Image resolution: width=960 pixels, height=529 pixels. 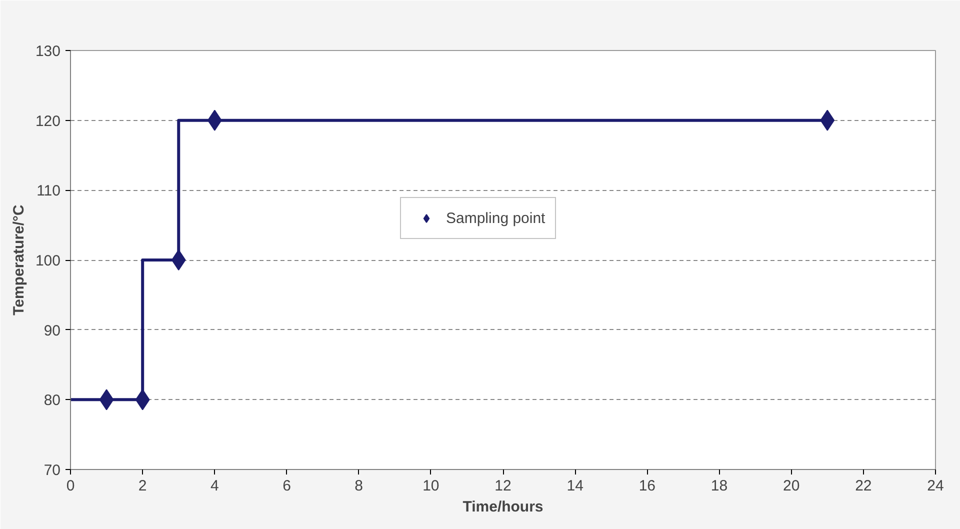 What do you see at coordinates (48, 51) in the screenshot?
I see `y-tick-label: 130` at bounding box center [48, 51].